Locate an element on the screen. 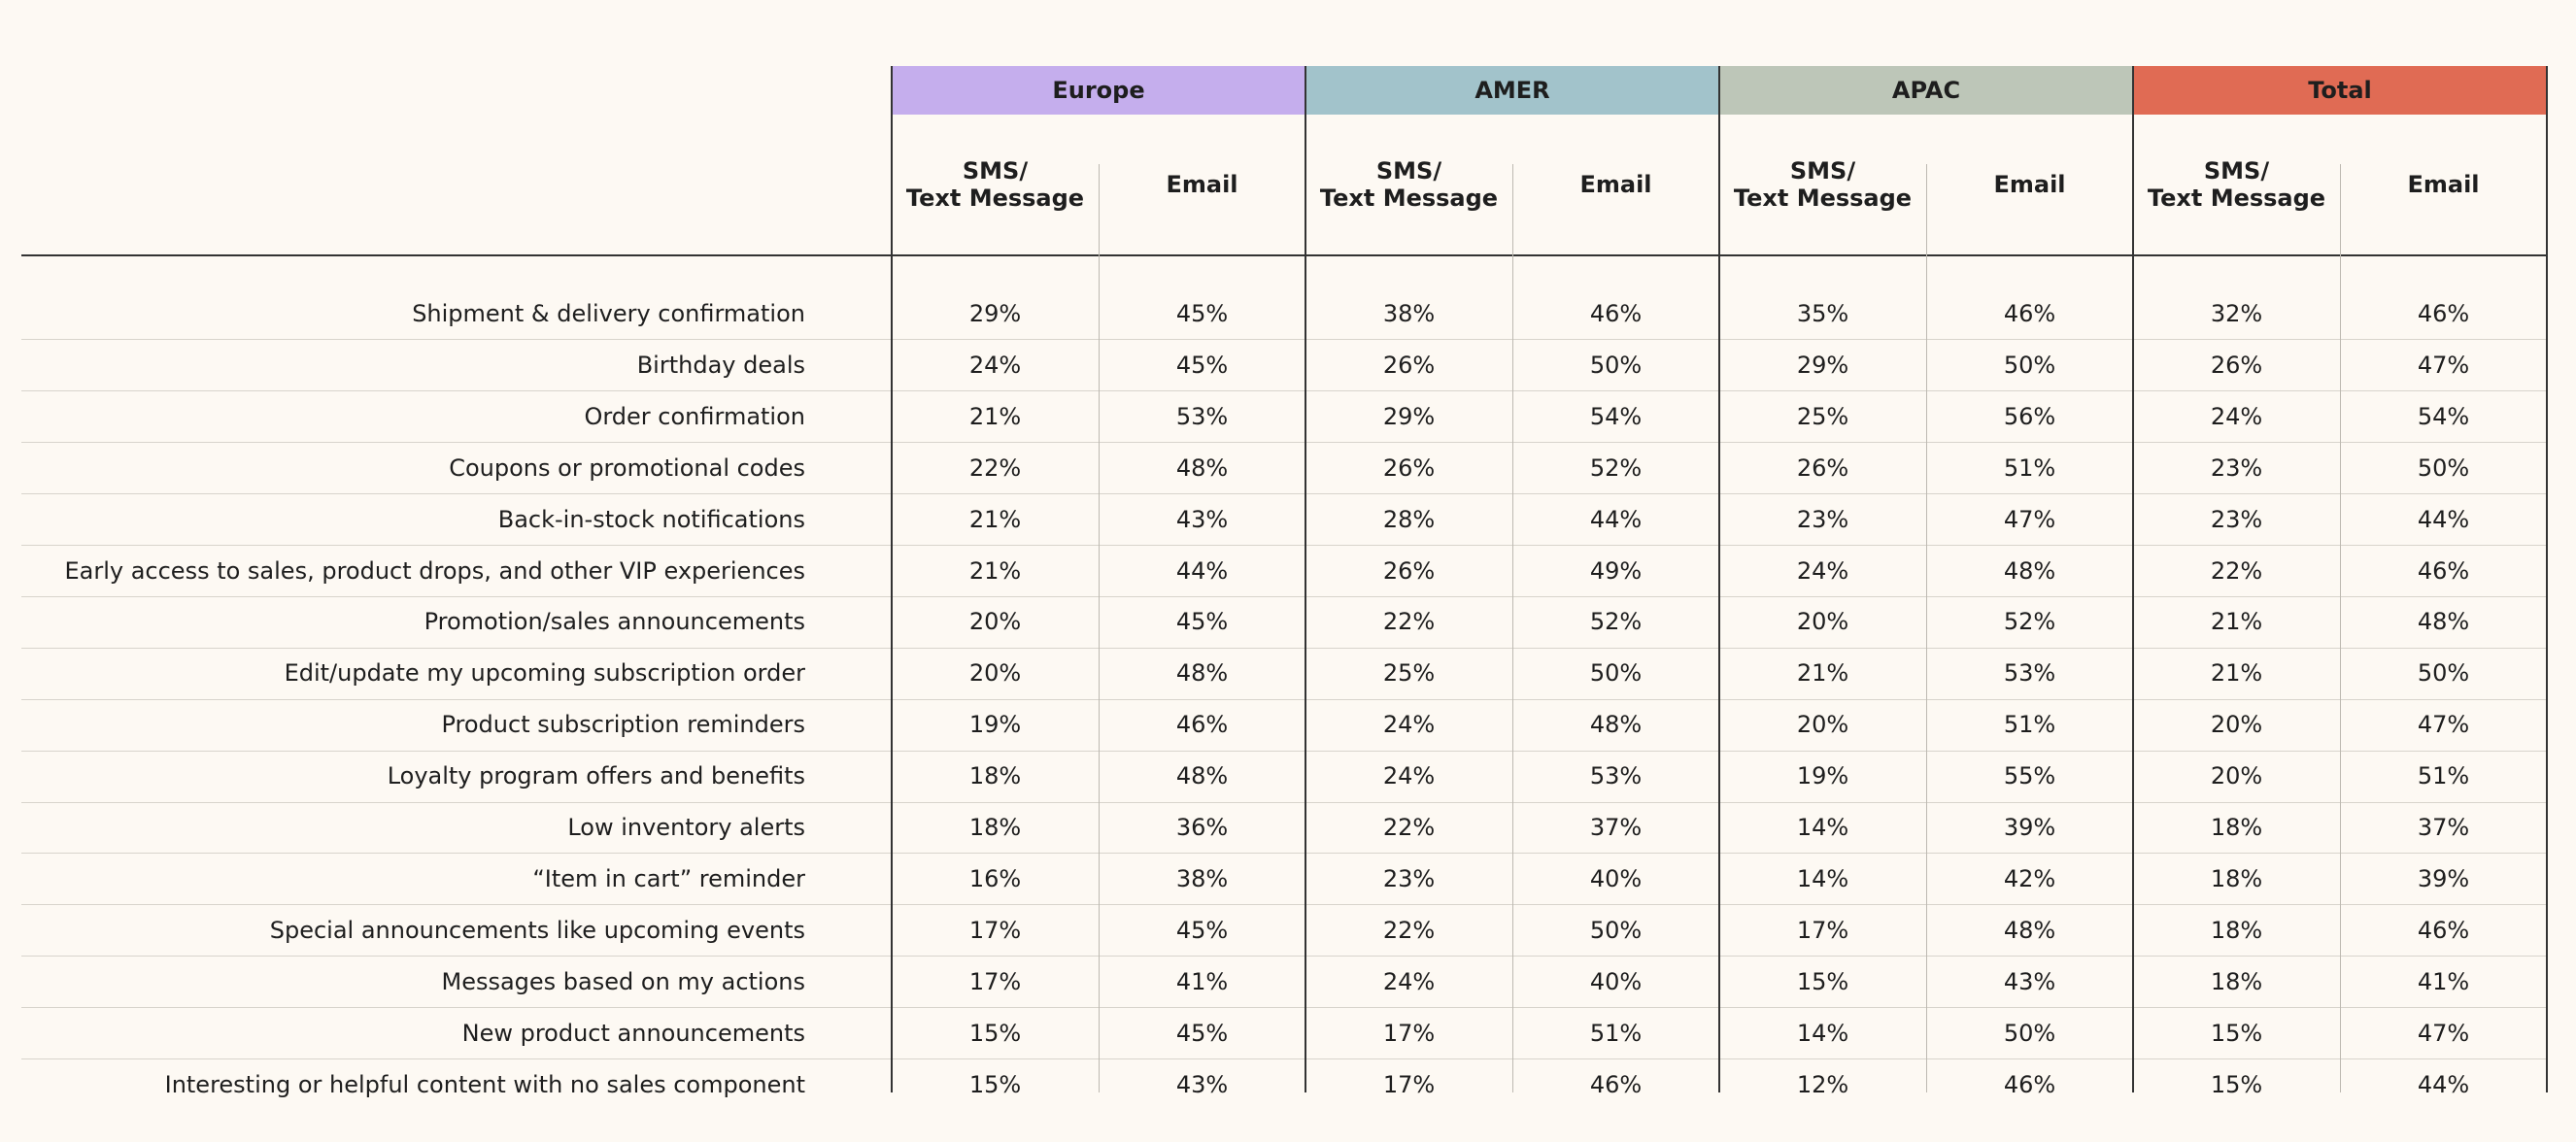 The height and width of the screenshot is (1142, 2576). cell-value: 16% is located at coordinates (995, 878).